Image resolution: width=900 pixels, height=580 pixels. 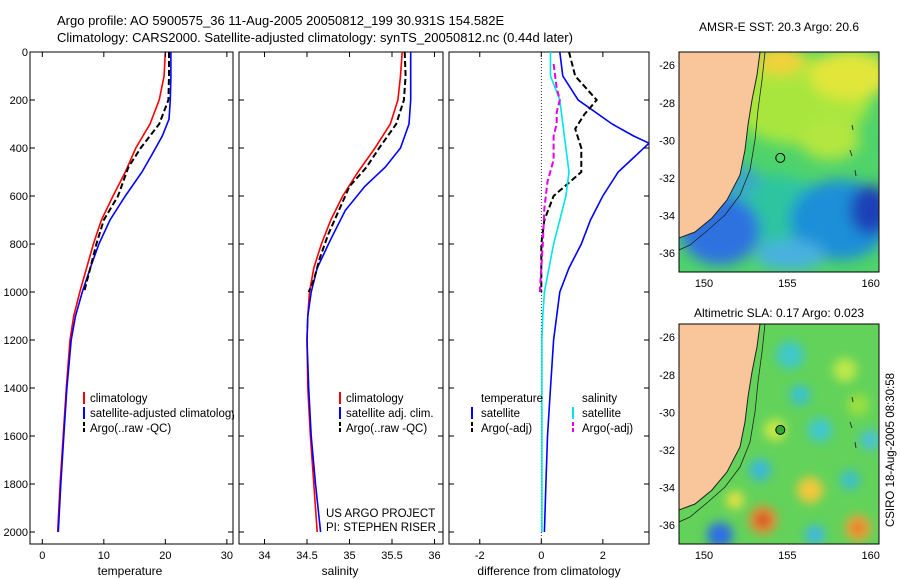 I want to click on credit-stamp: CSIRO 18-Aug-2005 08:30:58, so click(x=891, y=450).